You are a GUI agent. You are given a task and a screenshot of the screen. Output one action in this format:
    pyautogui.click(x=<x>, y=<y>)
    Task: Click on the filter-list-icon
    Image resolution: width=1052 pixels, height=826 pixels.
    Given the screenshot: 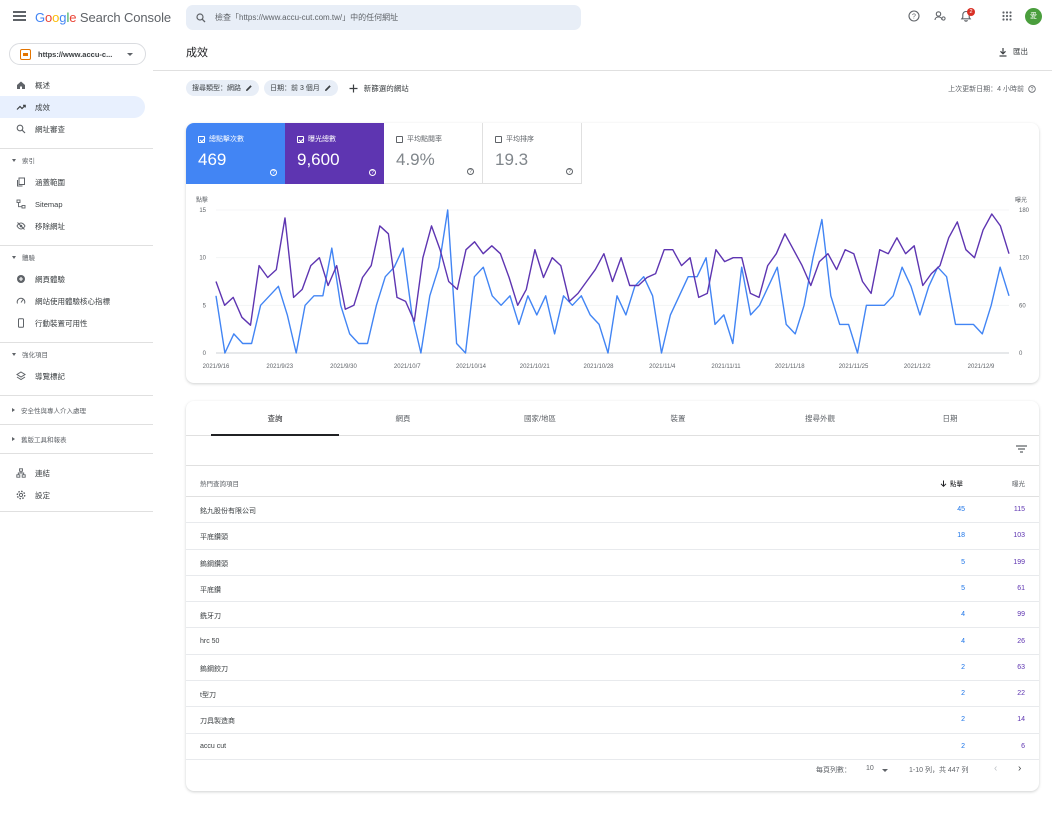 What is the action you would take?
    pyautogui.click(x=1021, y=449)
    